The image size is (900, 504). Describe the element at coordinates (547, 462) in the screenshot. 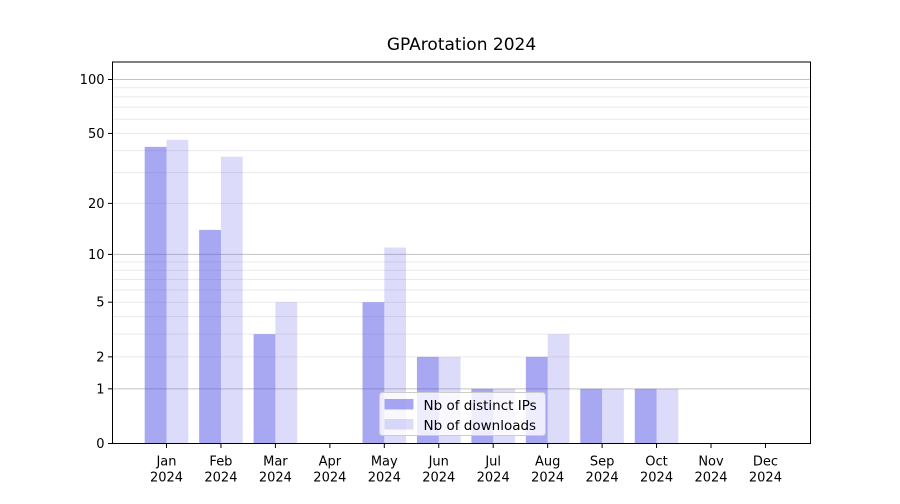

I see `x-tick-label-aug: Aug` at that location.